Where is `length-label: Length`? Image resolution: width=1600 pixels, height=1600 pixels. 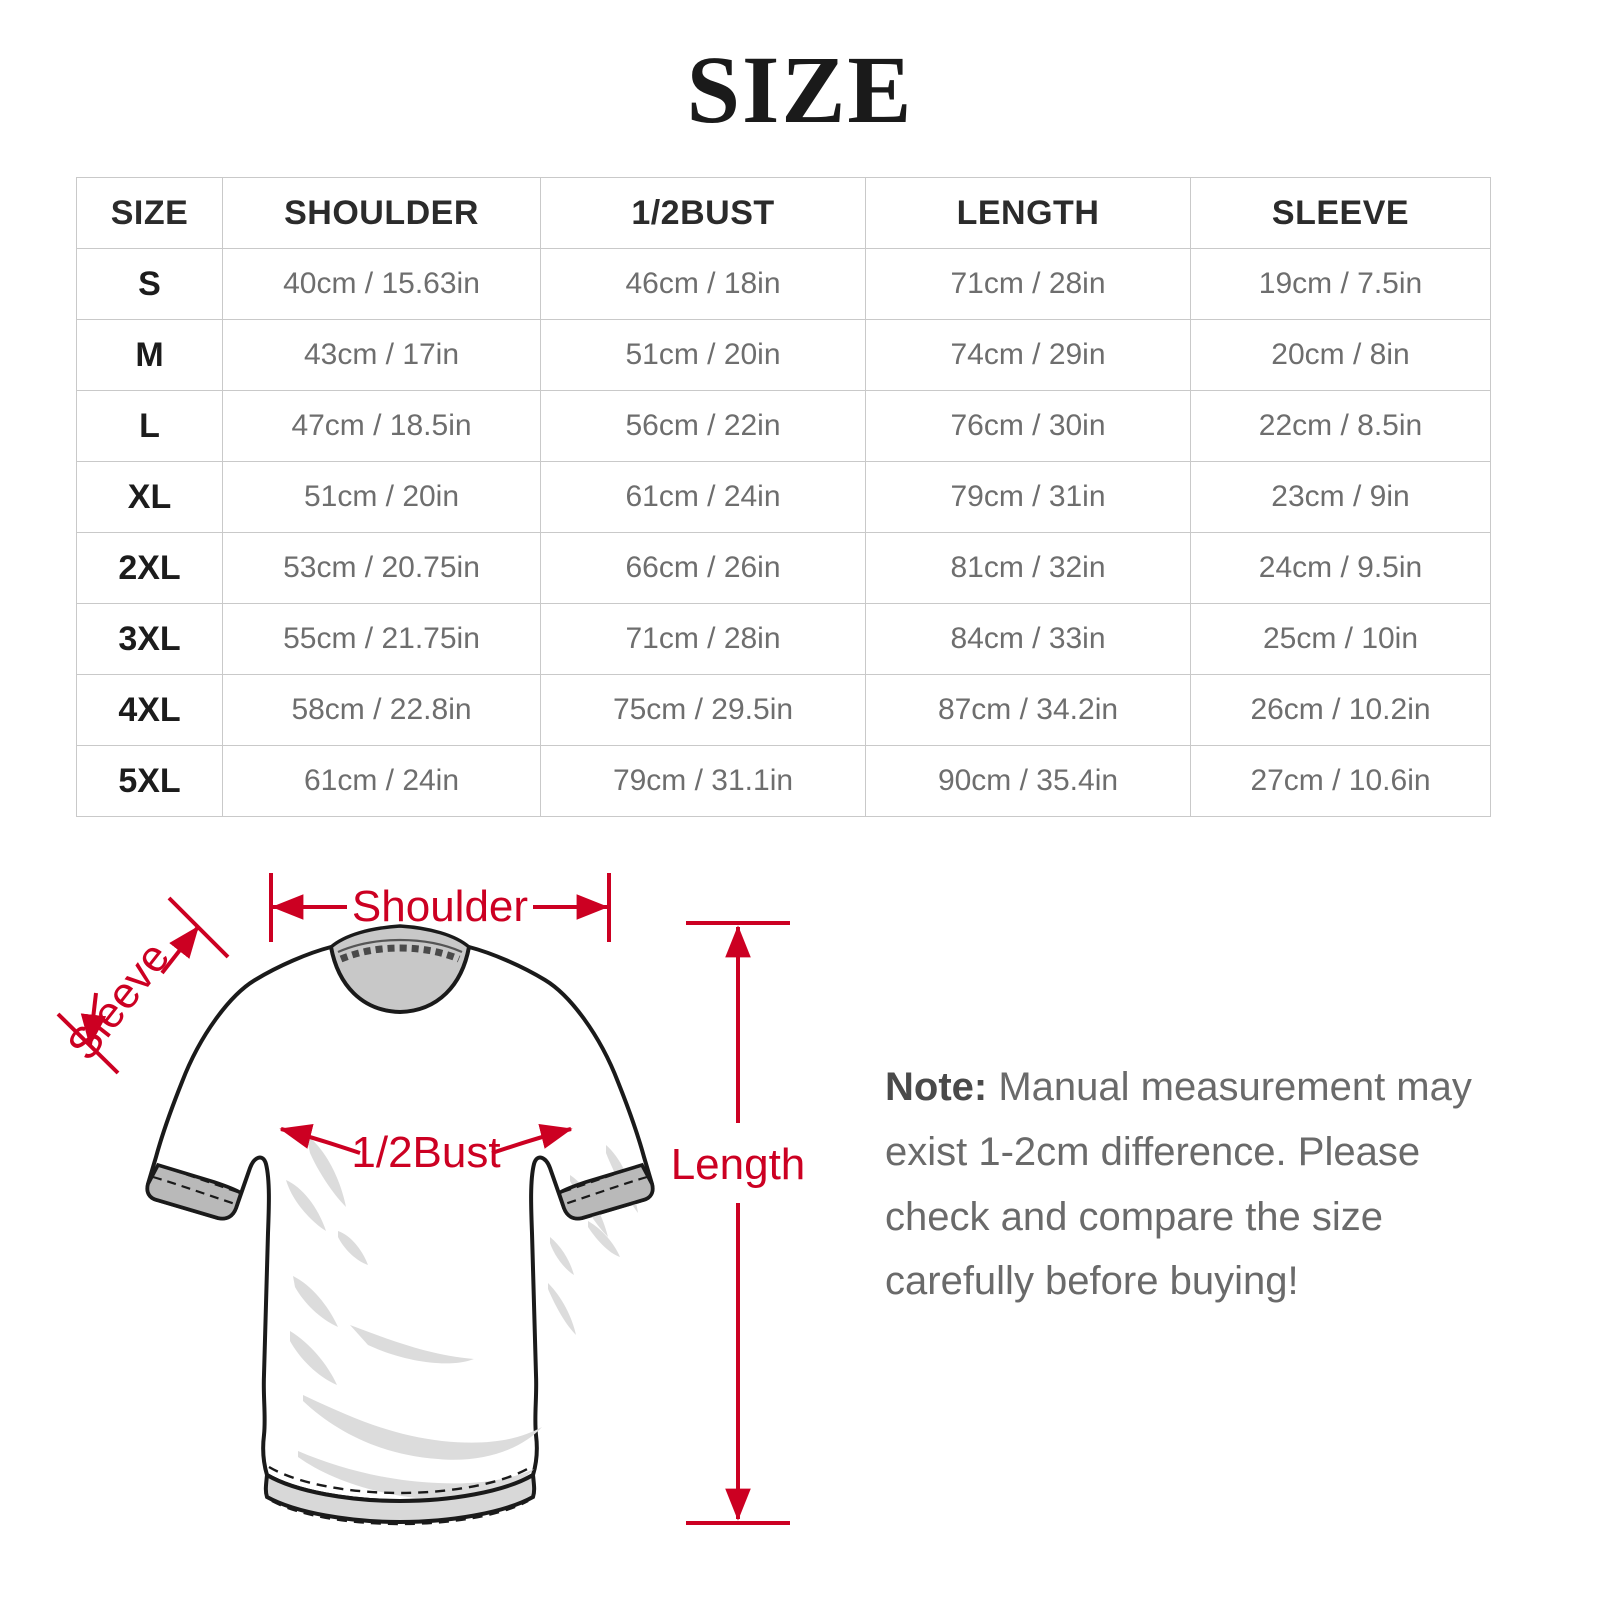
length-label: Length is located at coordinates (738, 1164).